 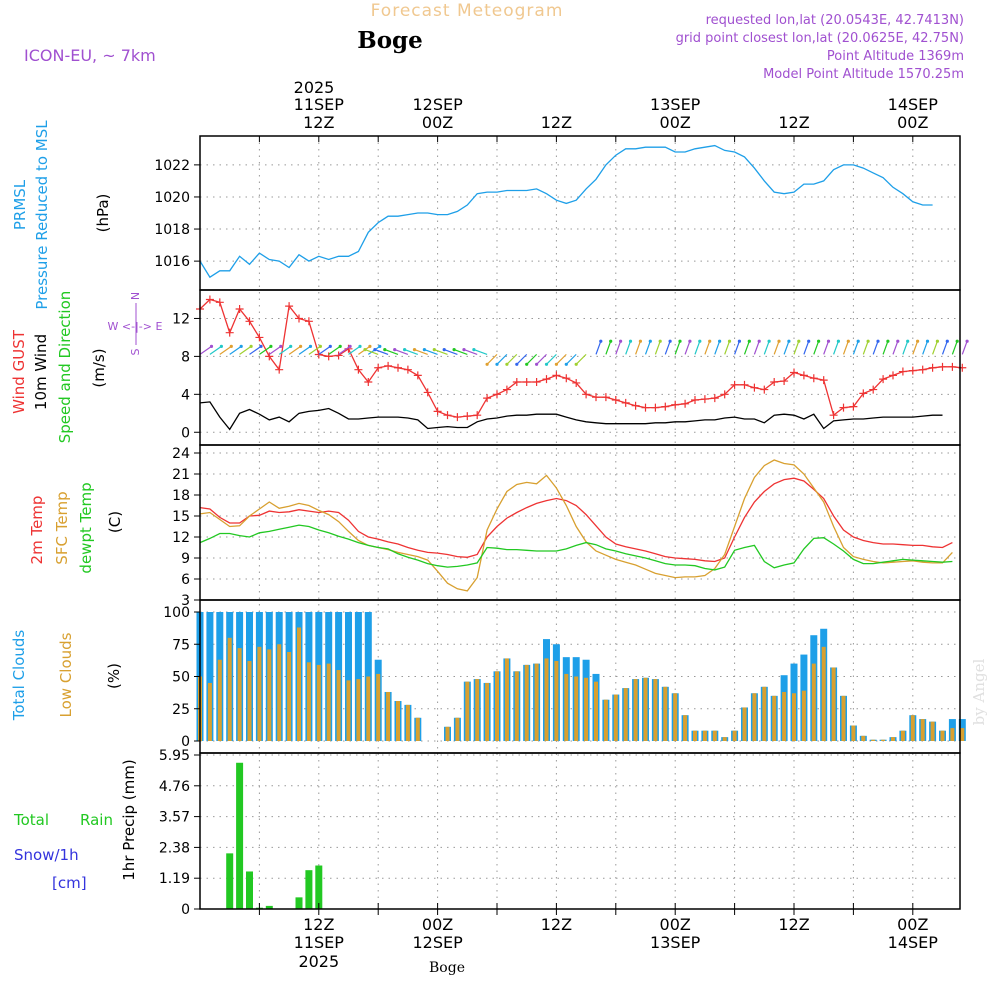 What do you see at coordinates (348, 676) in the screenshot?
I see `total-cloud-bar` at bounding box center [348, 676].